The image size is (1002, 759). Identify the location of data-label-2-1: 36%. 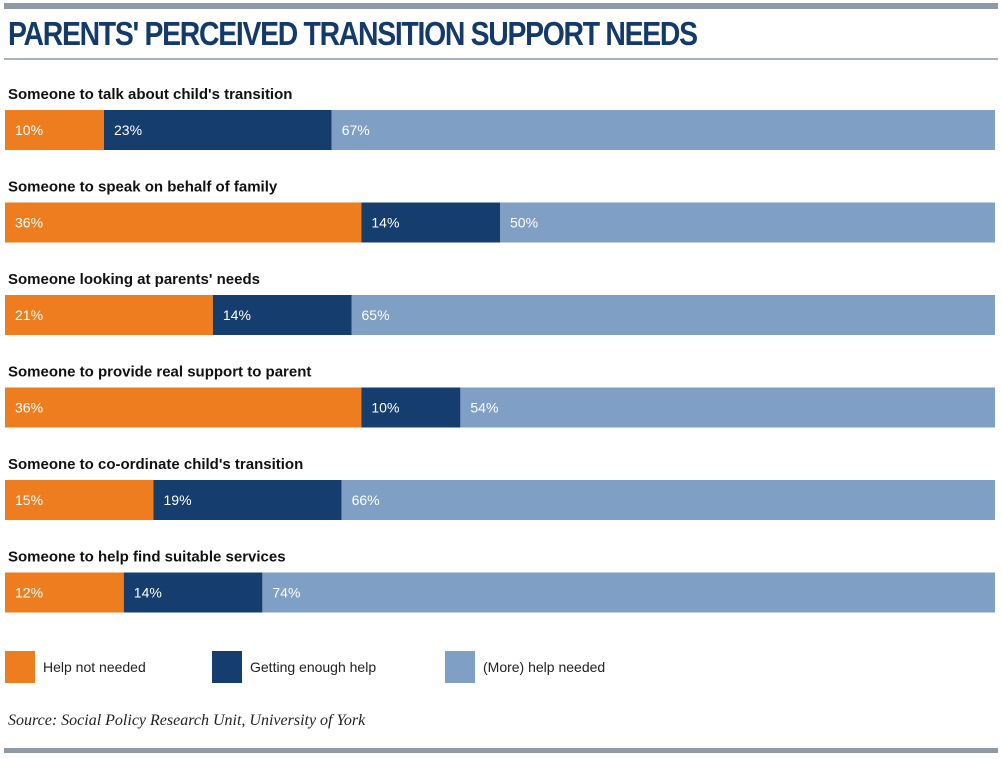
(29, 223).